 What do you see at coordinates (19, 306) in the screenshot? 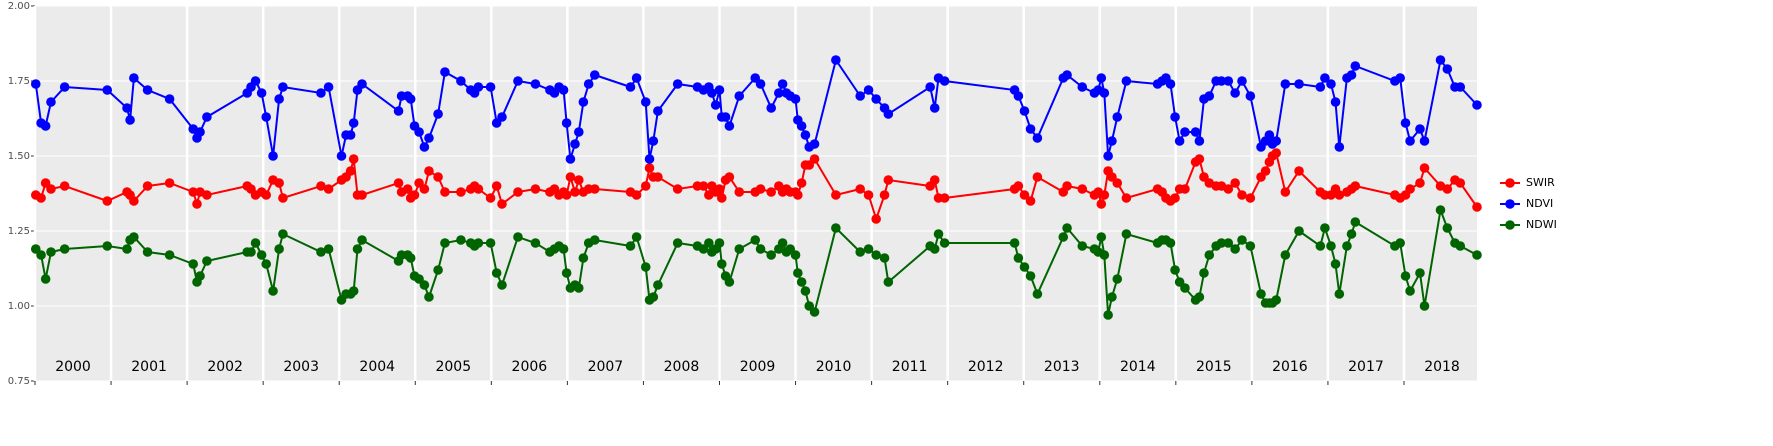
I see `y-tick-label: 1.00` at bounding box center [19, 306].